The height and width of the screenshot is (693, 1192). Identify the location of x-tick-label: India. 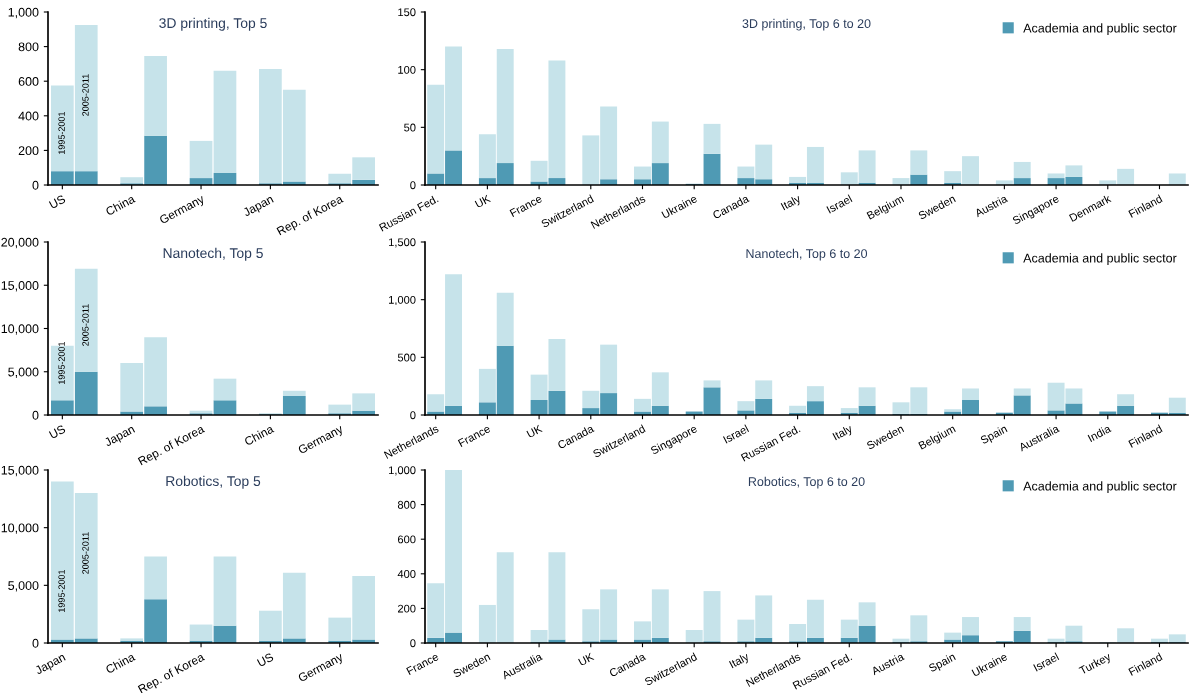
(1099, 433).